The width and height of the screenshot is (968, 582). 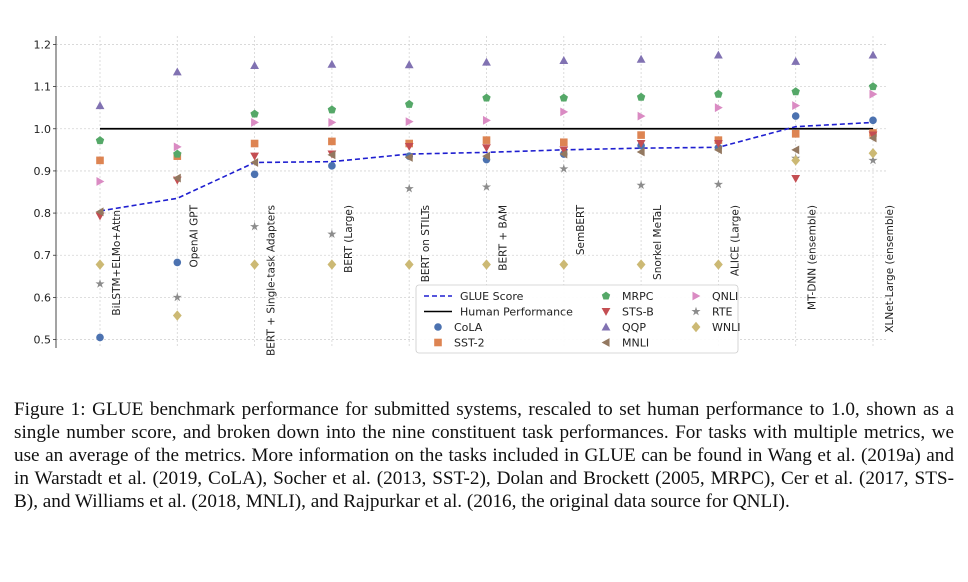 What do you see at coordinates (486, 80) in the screenshot?
I see `series-qqp` at bounding box center [486, 80].